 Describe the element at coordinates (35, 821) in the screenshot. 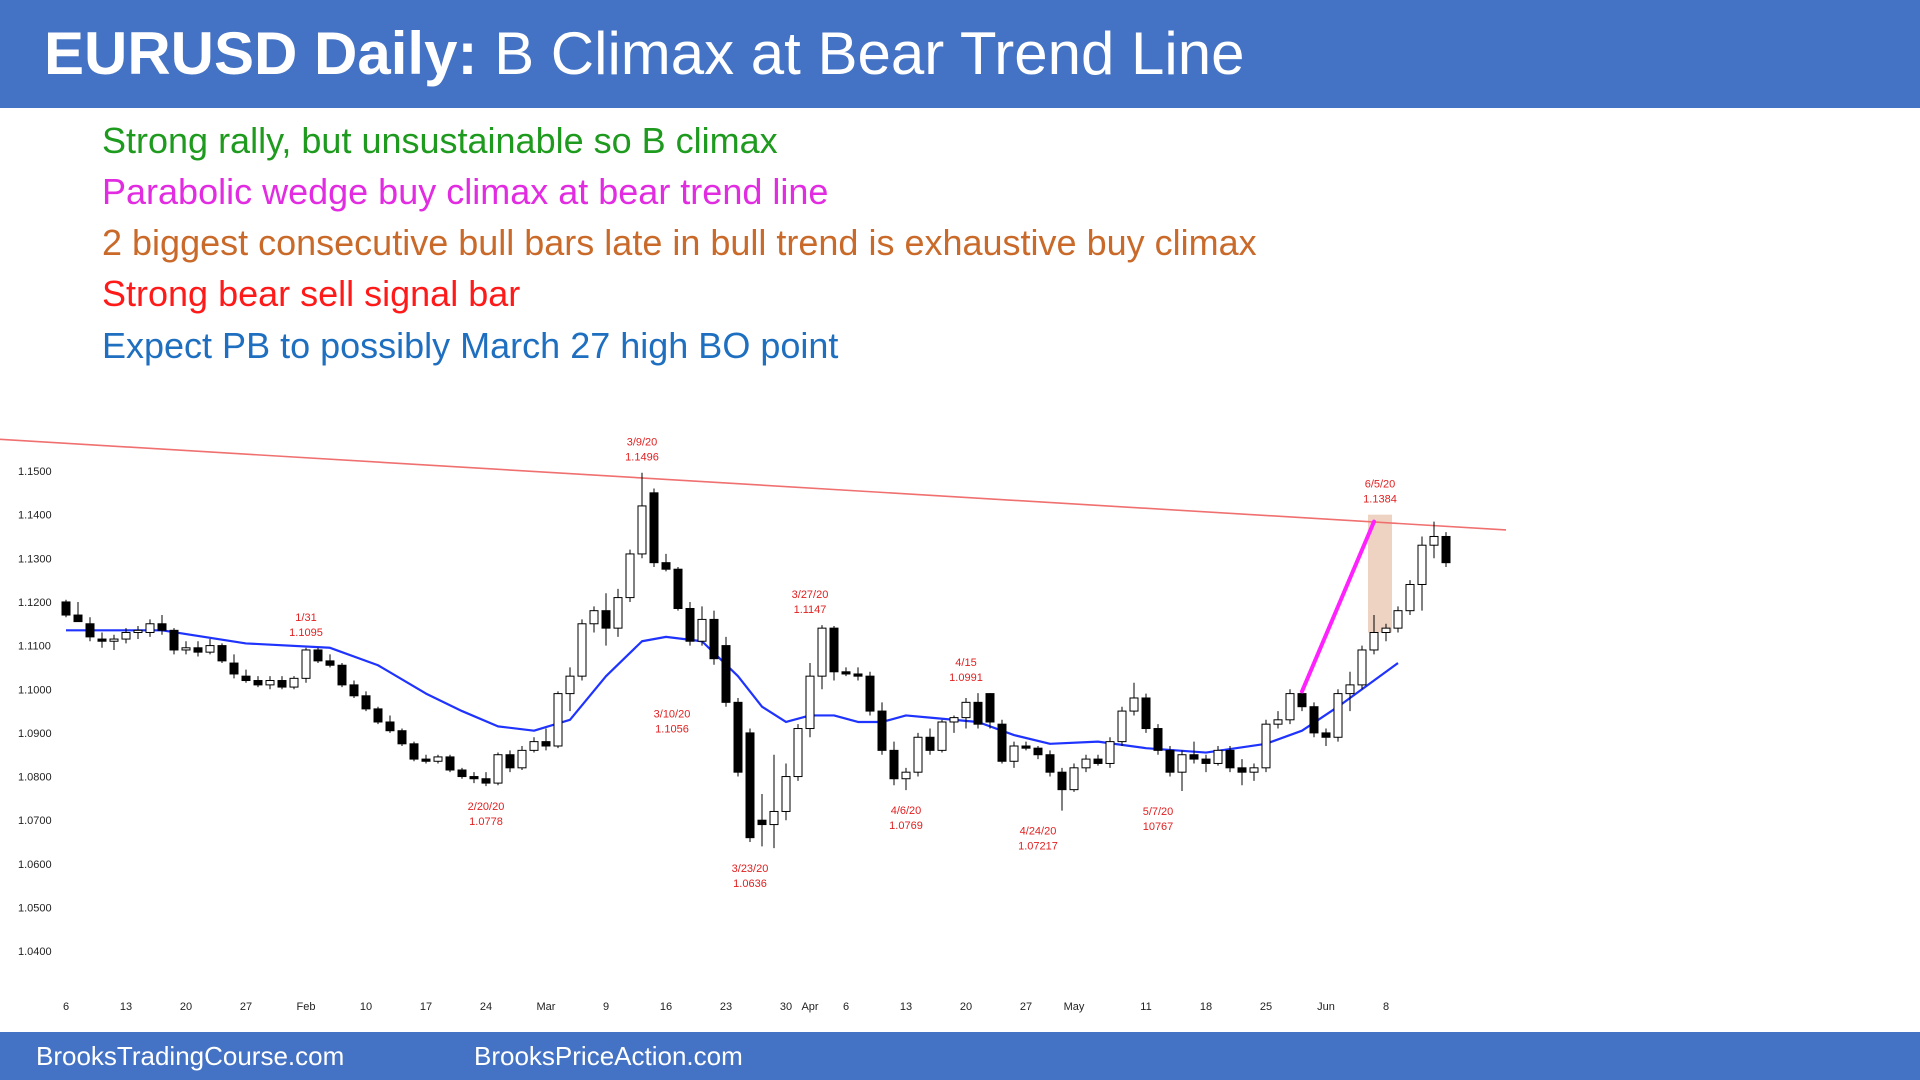

I see `y-tick-label: 1.0700` at that location.